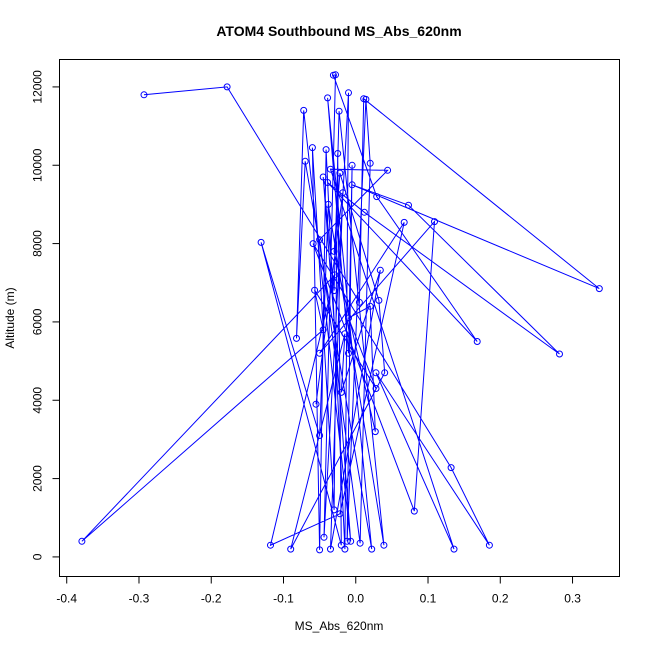 The image size is (650, 650). Describe the element at coordinates (572, 599) in the screenshot. I see `x-tick-label: 0.3` at that location.